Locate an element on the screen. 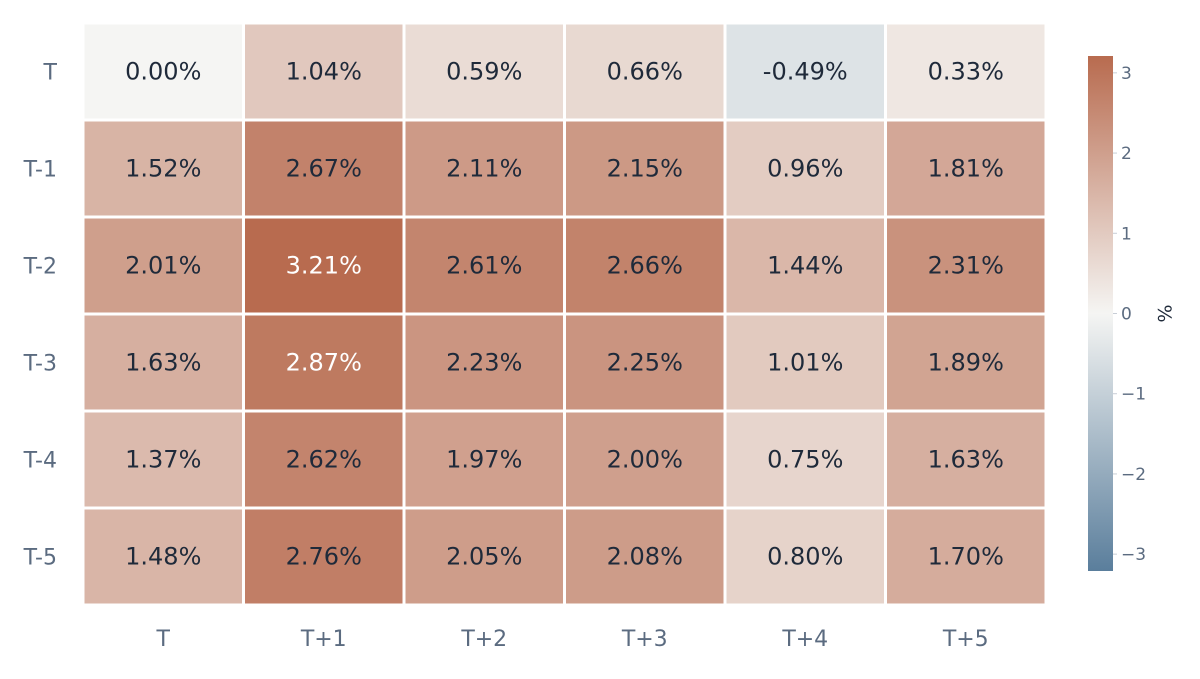  y-tick-label: T-2 is located at coordinates (40, 267).